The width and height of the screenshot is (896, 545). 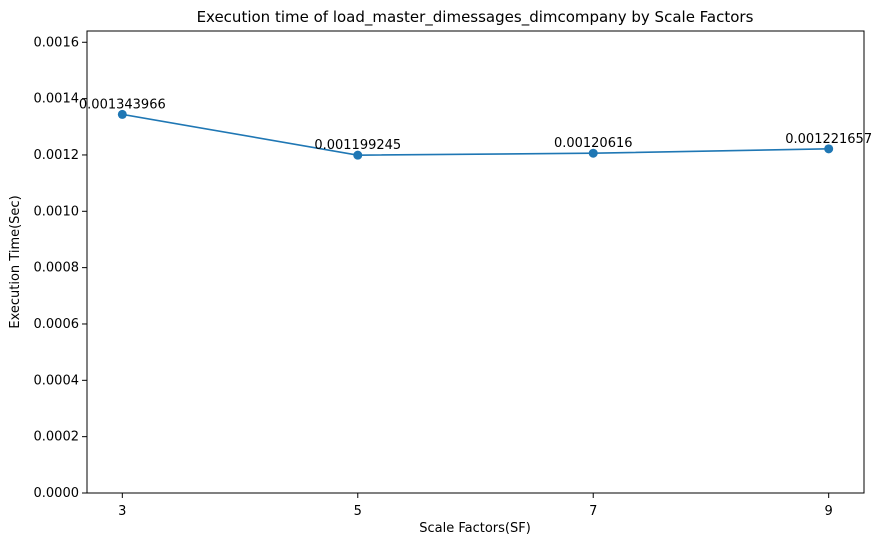 What do you see at coordinates (357, 145) in the screenshot?
I see `data-label: 0.001199245` at bounding box center [357, 145].